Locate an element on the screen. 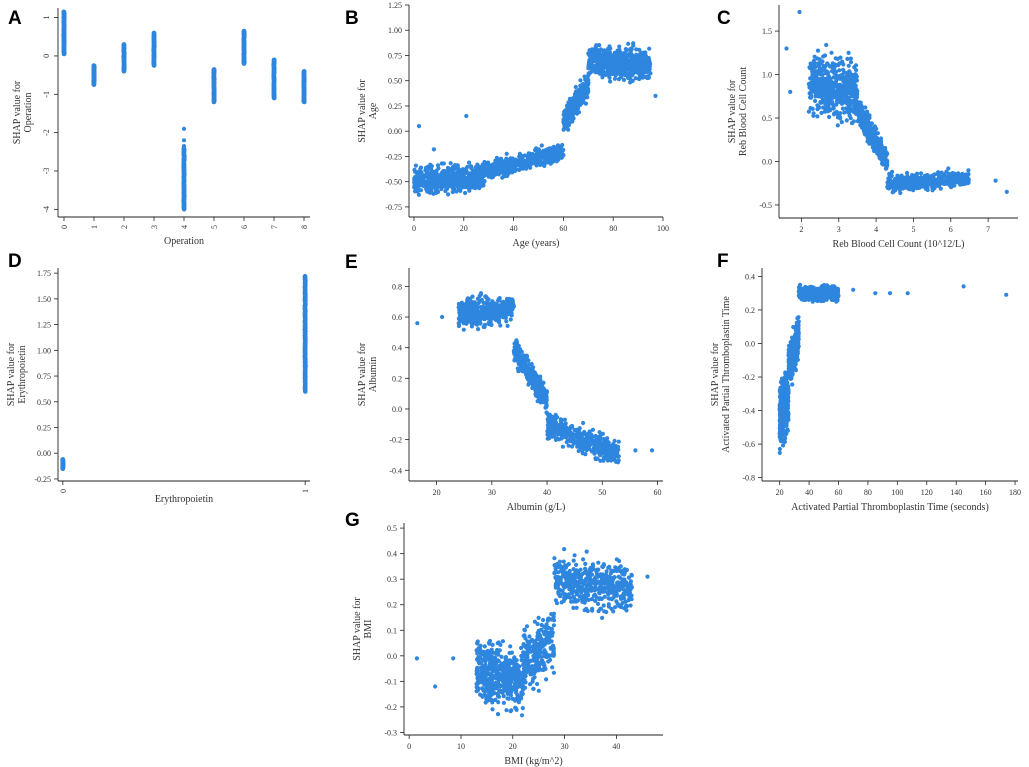 Image resolution: width=1029 pixels, height=767 pixels. y-tick-label: 1.00 is located at coordinates (44, 350).